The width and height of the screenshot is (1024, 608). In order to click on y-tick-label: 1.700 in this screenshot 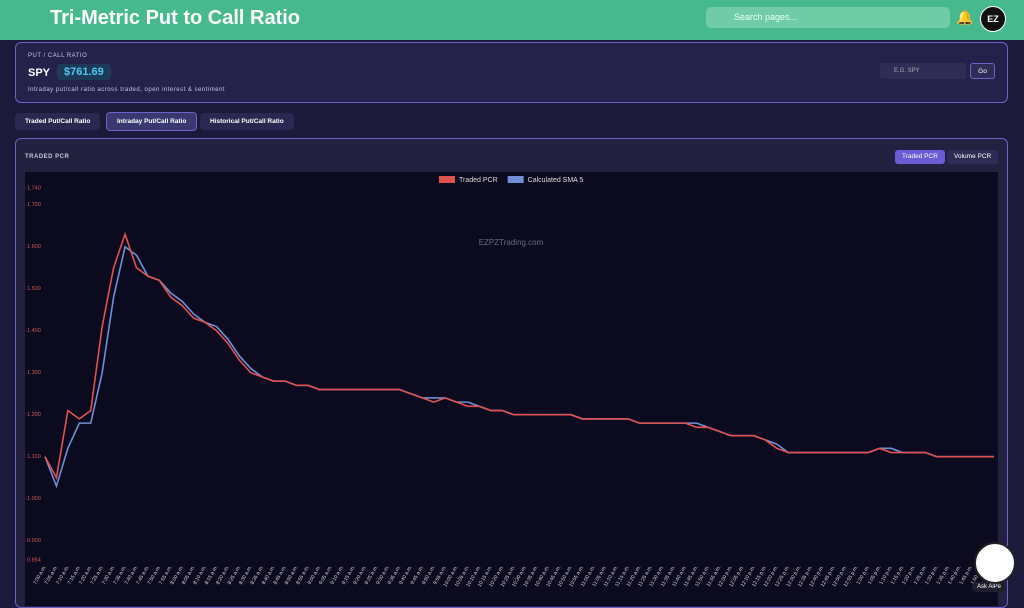, I will do `click(34, 205)`.